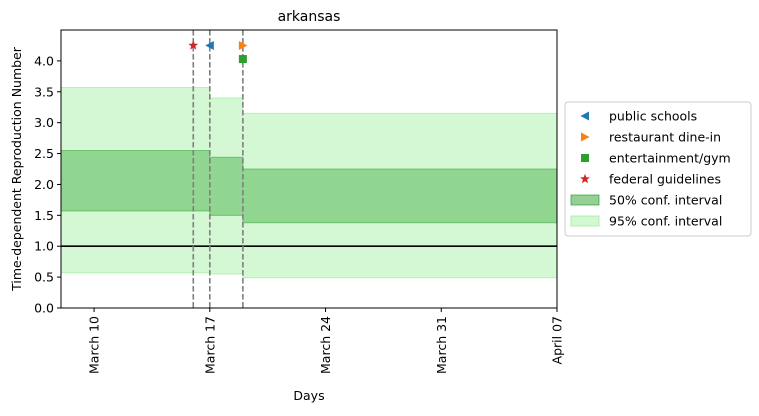  I want to click on y-tick-label: 1.0, so click(44, 246).